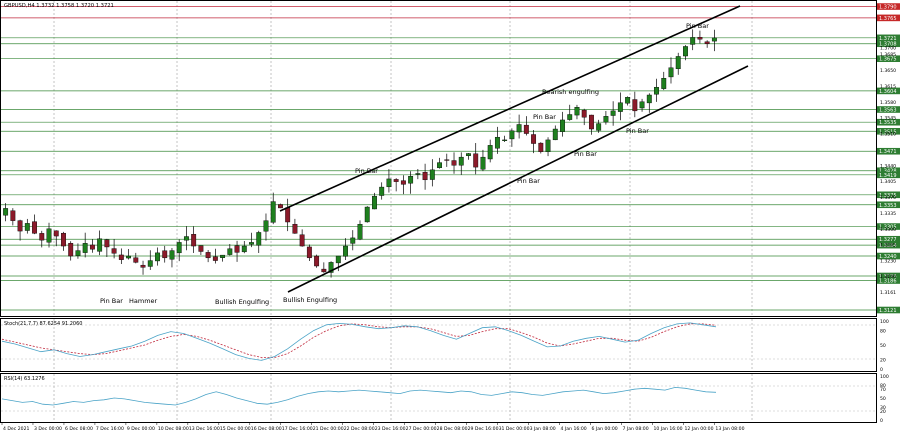 This screenshot has width=900, height=433. I want to click on stoch-reference-lines, so click(438, 342).